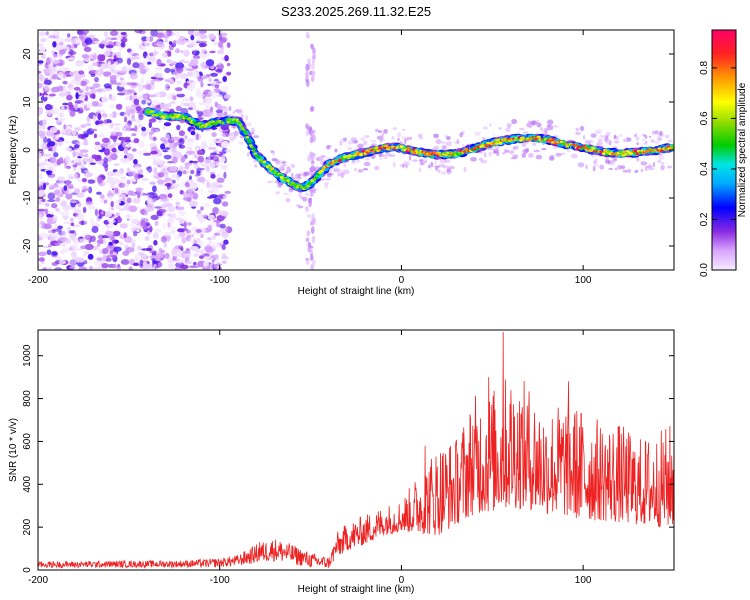  What do you see at coordinates (402, 280) in the screenshot?
I see `spectrogram-xtick-label: 0` at bounding box center [402, 280].